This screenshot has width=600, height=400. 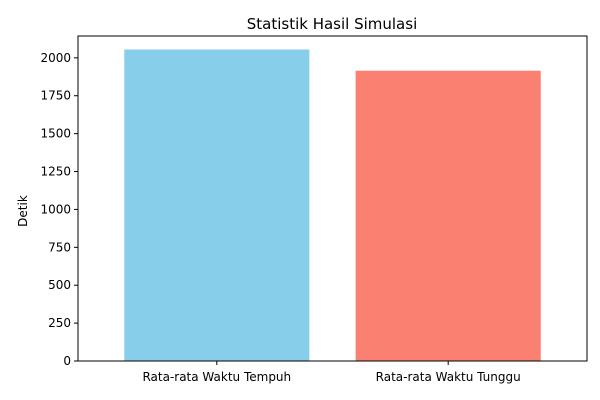 What do you see at coordinates (55, 209) in the screenshot?
I see `y-tick-label: 1000` at bounding box center [55, 209].